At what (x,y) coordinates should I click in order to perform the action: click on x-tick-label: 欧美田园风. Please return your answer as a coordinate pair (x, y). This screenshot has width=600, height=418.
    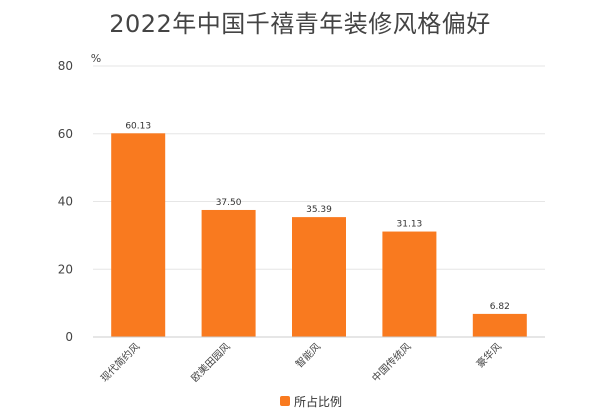
    Looking at the image, I should click on (210, 362).